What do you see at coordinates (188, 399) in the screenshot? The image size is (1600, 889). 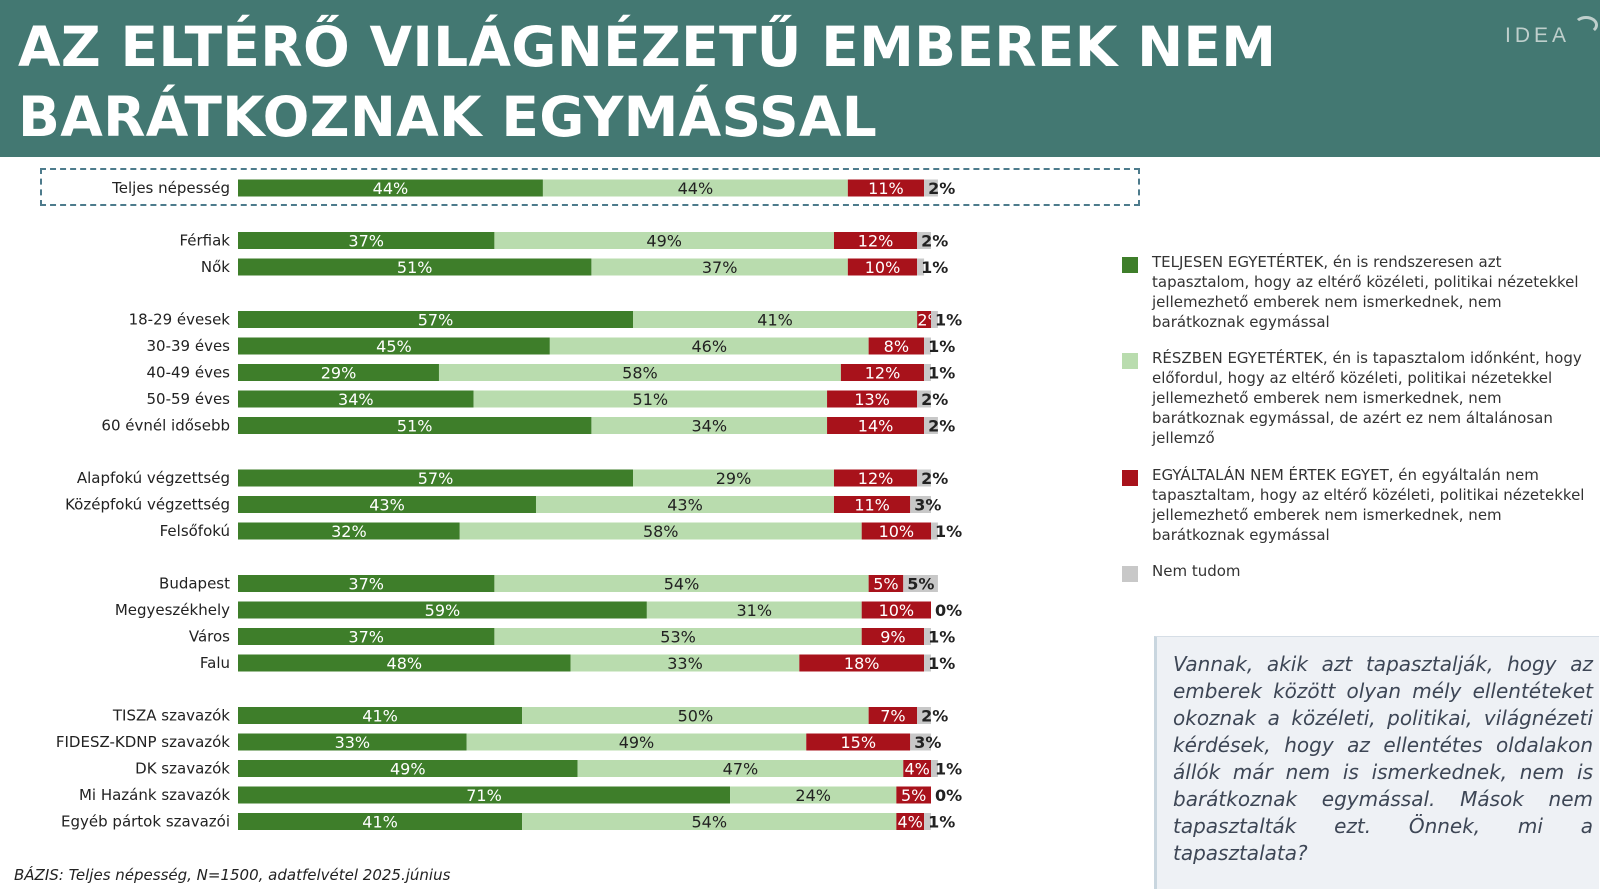 I see `row-label-50-59-eves: 50-59 éves` at bounding box center [188, 399].